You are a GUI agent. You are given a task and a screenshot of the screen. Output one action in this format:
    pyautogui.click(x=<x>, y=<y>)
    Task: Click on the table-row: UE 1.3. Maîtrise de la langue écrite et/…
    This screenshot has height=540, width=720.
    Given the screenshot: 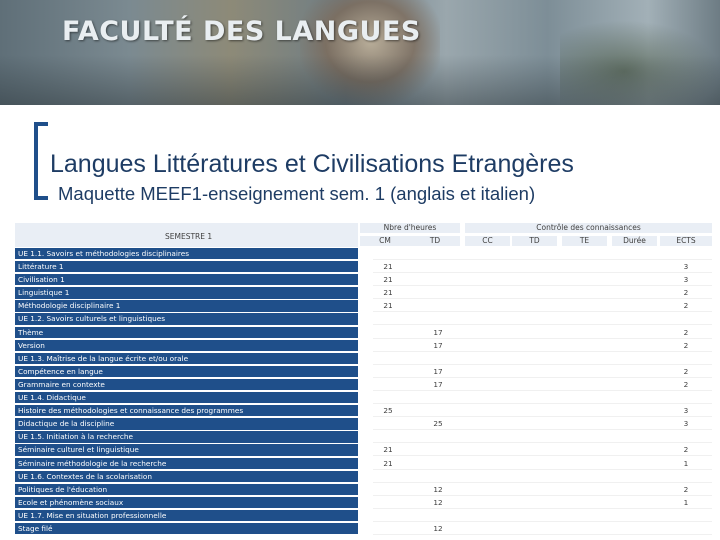 What is the action you would take?
    pyautogui.click(x=363, y=358)
    